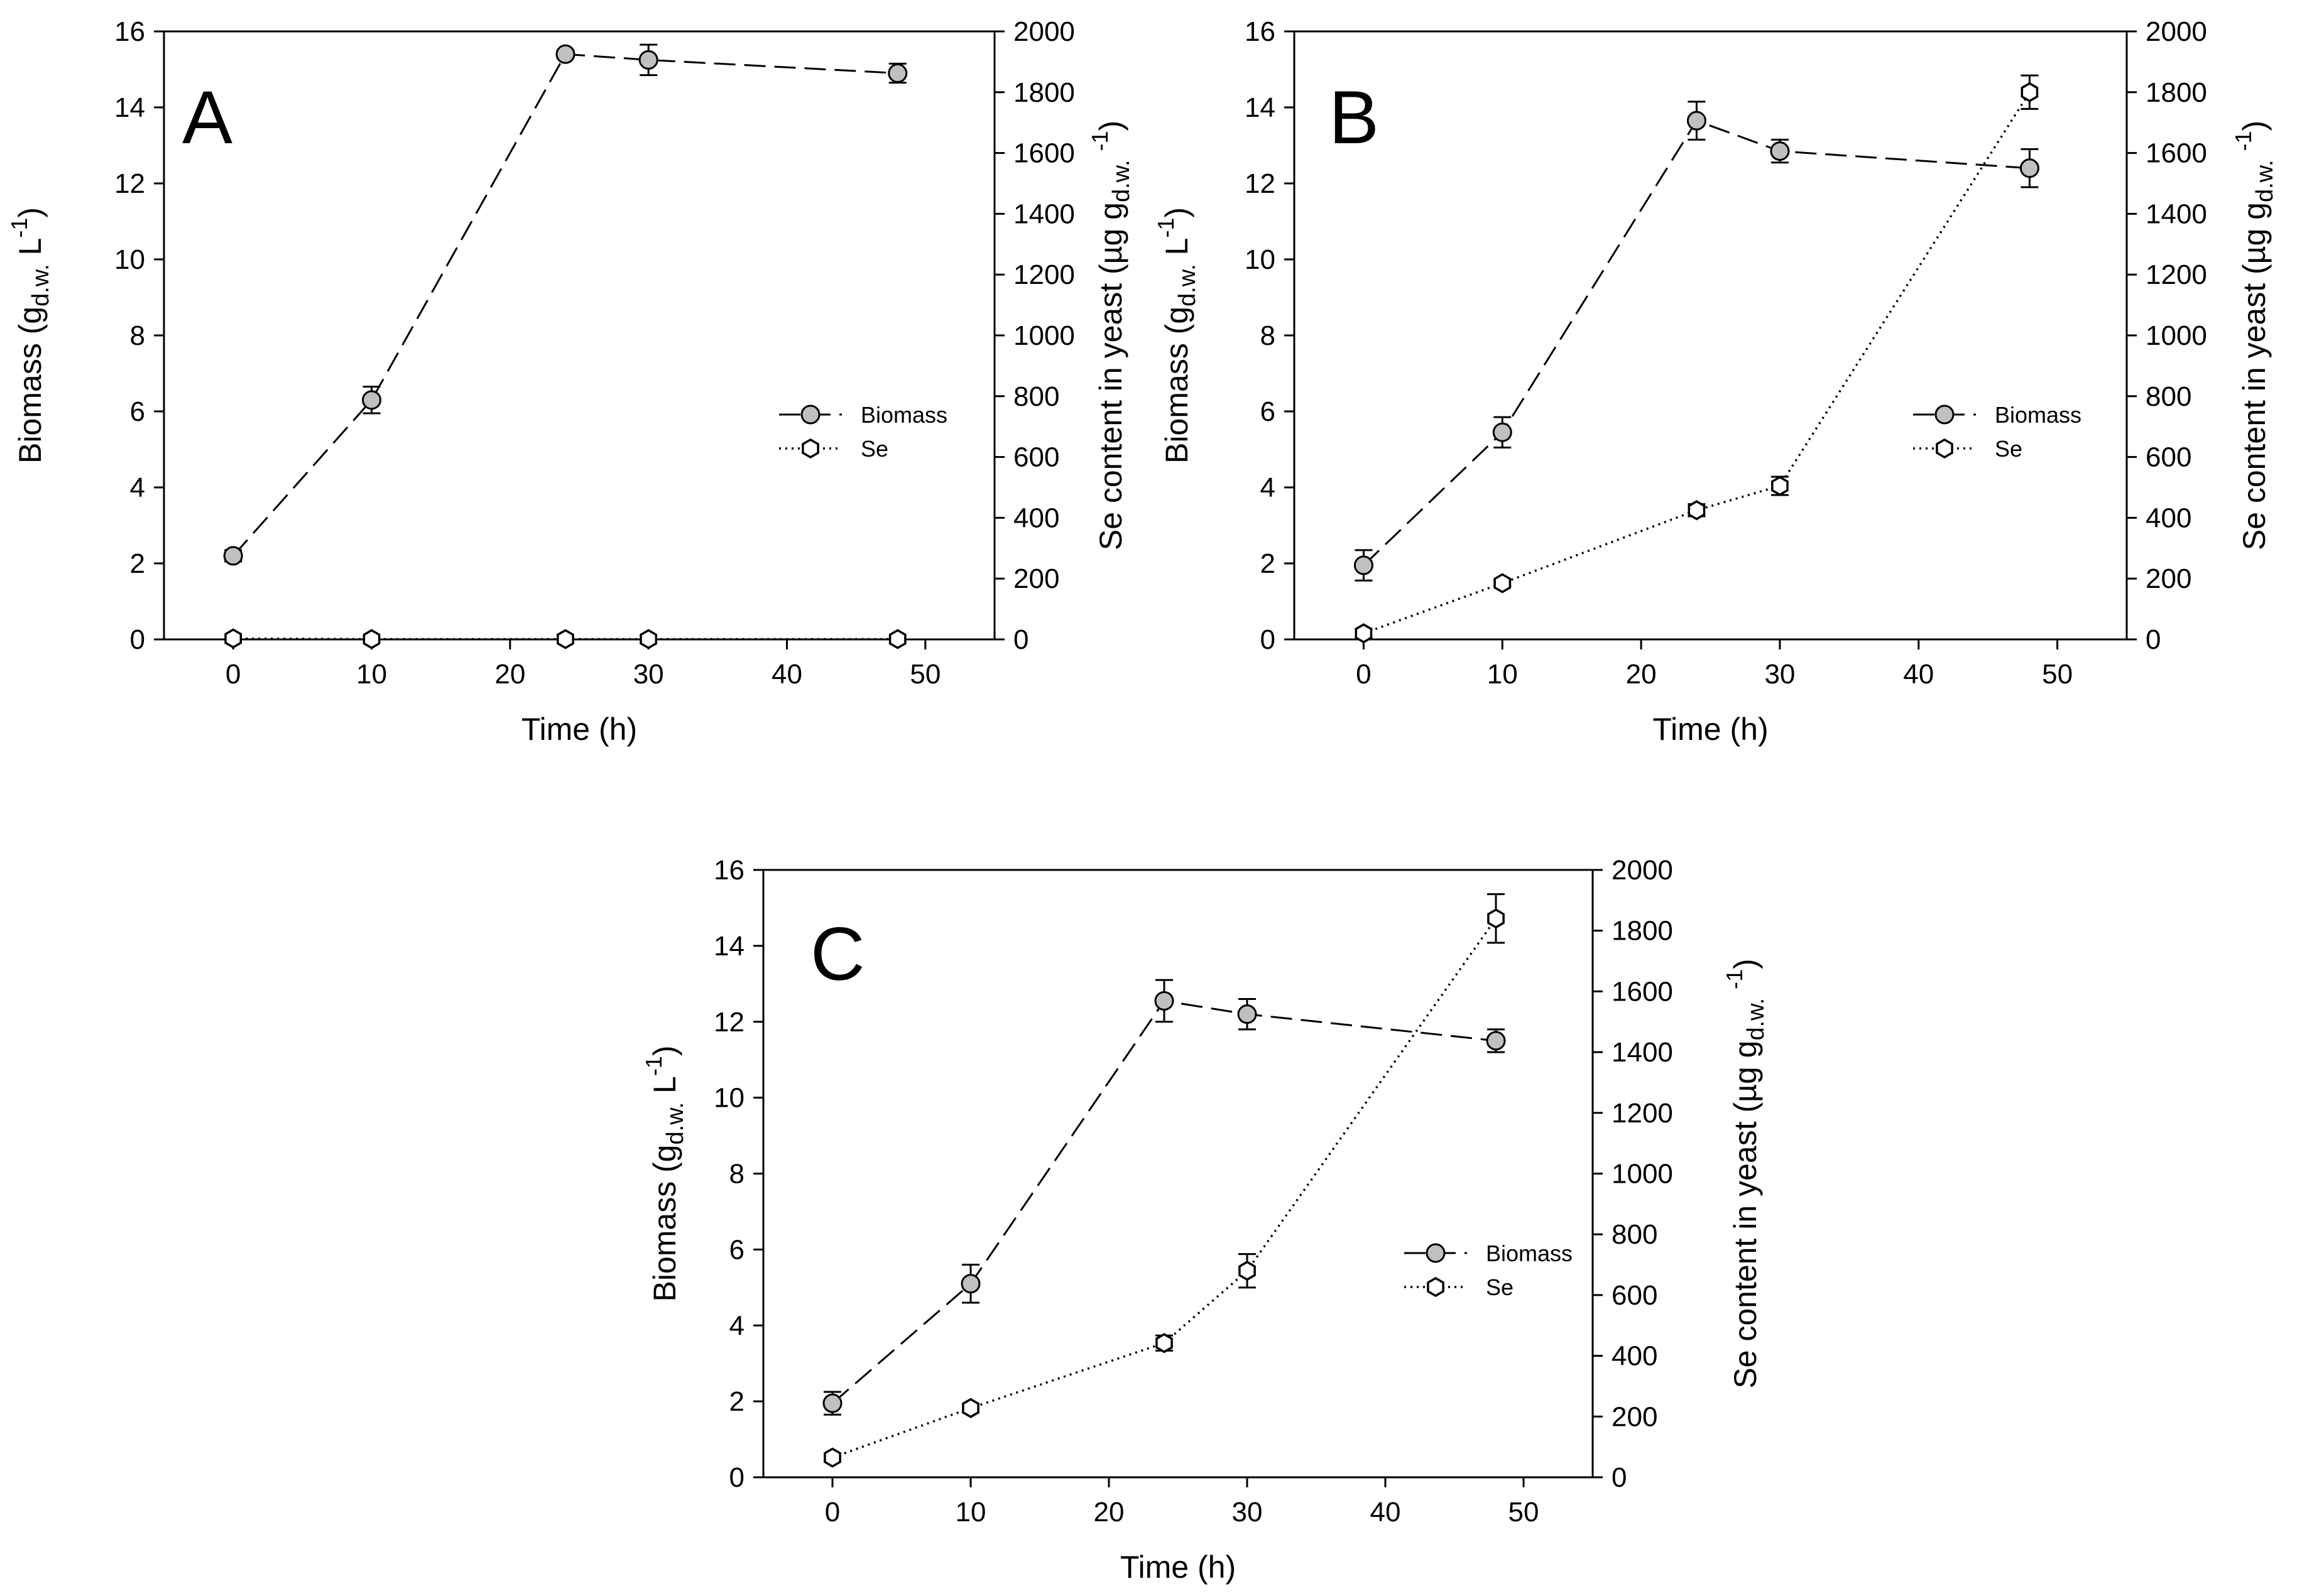  What do you see at coordinates (207, 117) in the screenshot?
I see `panel-letter: A` at bounding box center [207, 117].